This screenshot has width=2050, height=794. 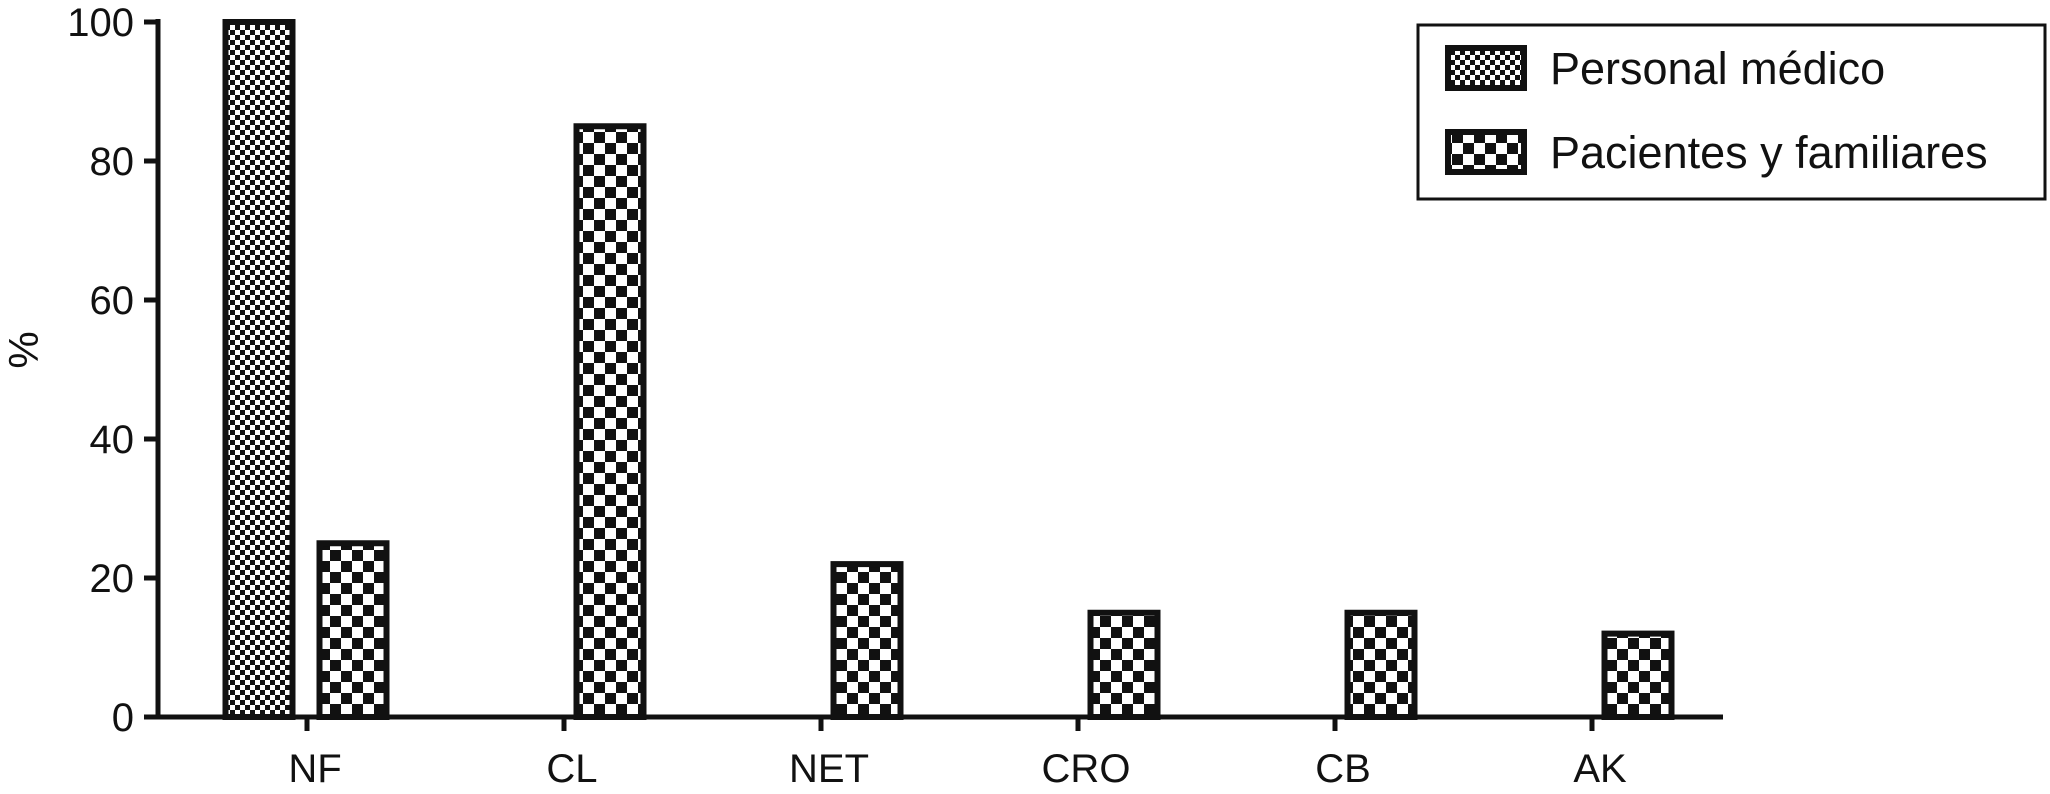 What do you see at coordinates (1086, 769) in the screenshot?
I see `x-tick-label: CRO` at bounding box center [1086, 769].